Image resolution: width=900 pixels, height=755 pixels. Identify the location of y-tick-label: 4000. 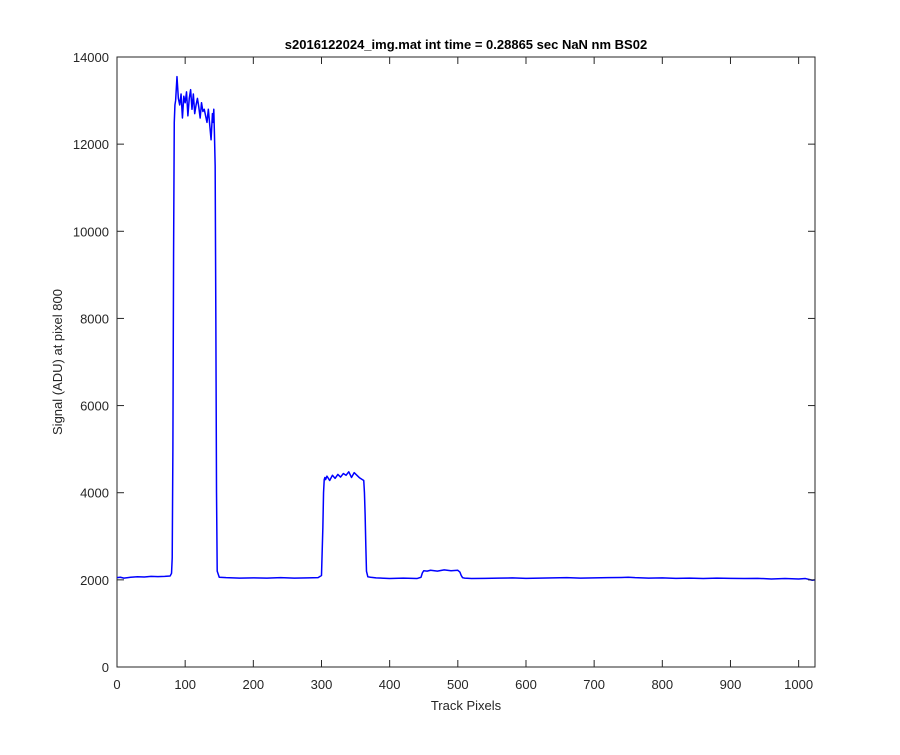
(94, 493).